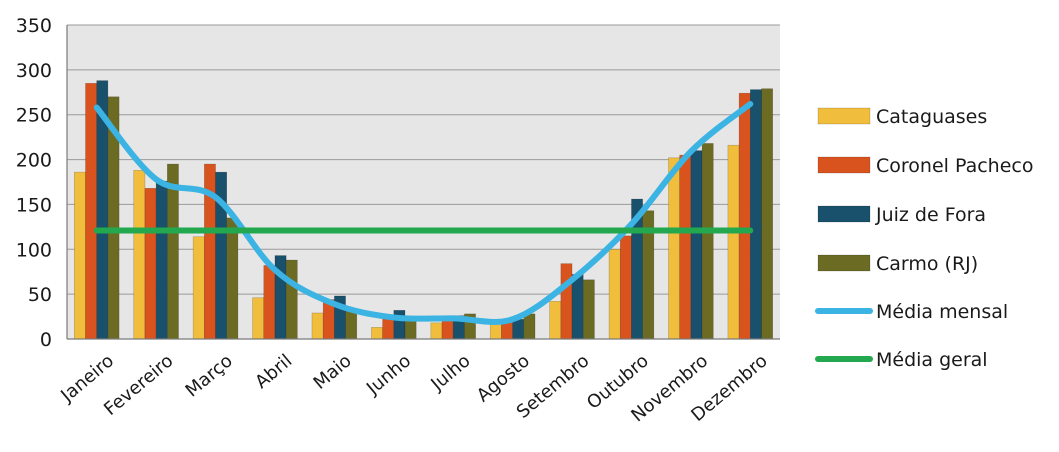  What do you see at coordinates (291, 299) in the screenshot?
I see `bar-carmo-rj--3` at bounding box center [291, 299].